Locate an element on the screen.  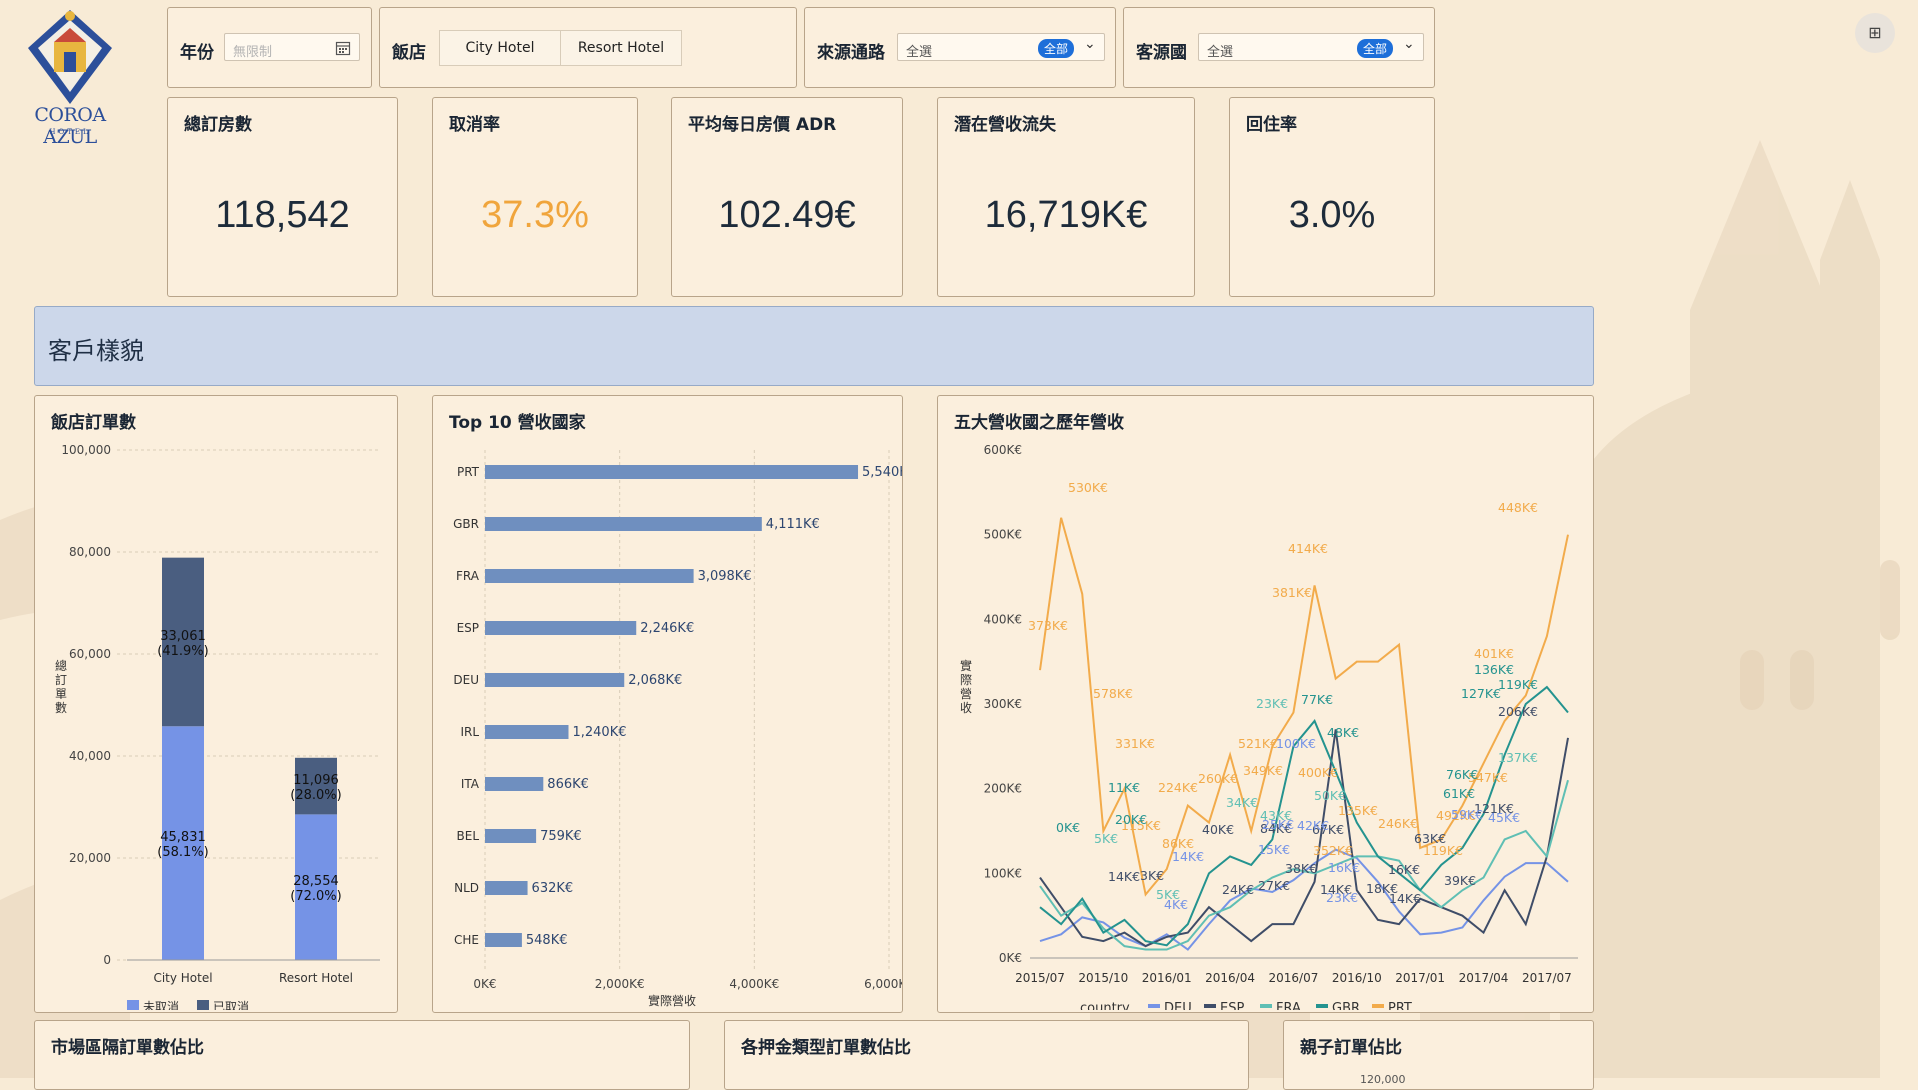
bar-pct-label: (72.0%) is located at coordinates (315, 896).